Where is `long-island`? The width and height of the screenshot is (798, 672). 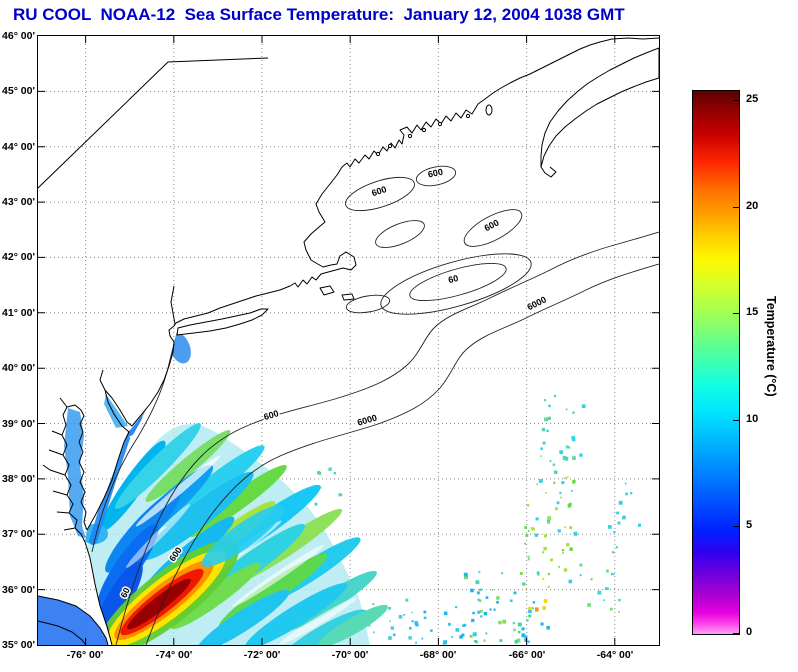
long-island is located at coordinates (222, 322).